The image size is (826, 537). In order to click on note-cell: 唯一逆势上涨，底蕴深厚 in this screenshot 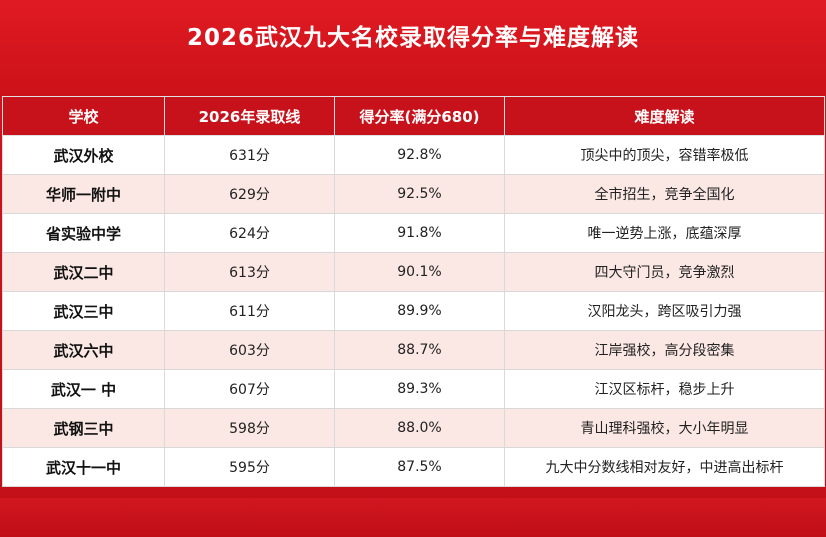, I will do `click(664, 233)`.